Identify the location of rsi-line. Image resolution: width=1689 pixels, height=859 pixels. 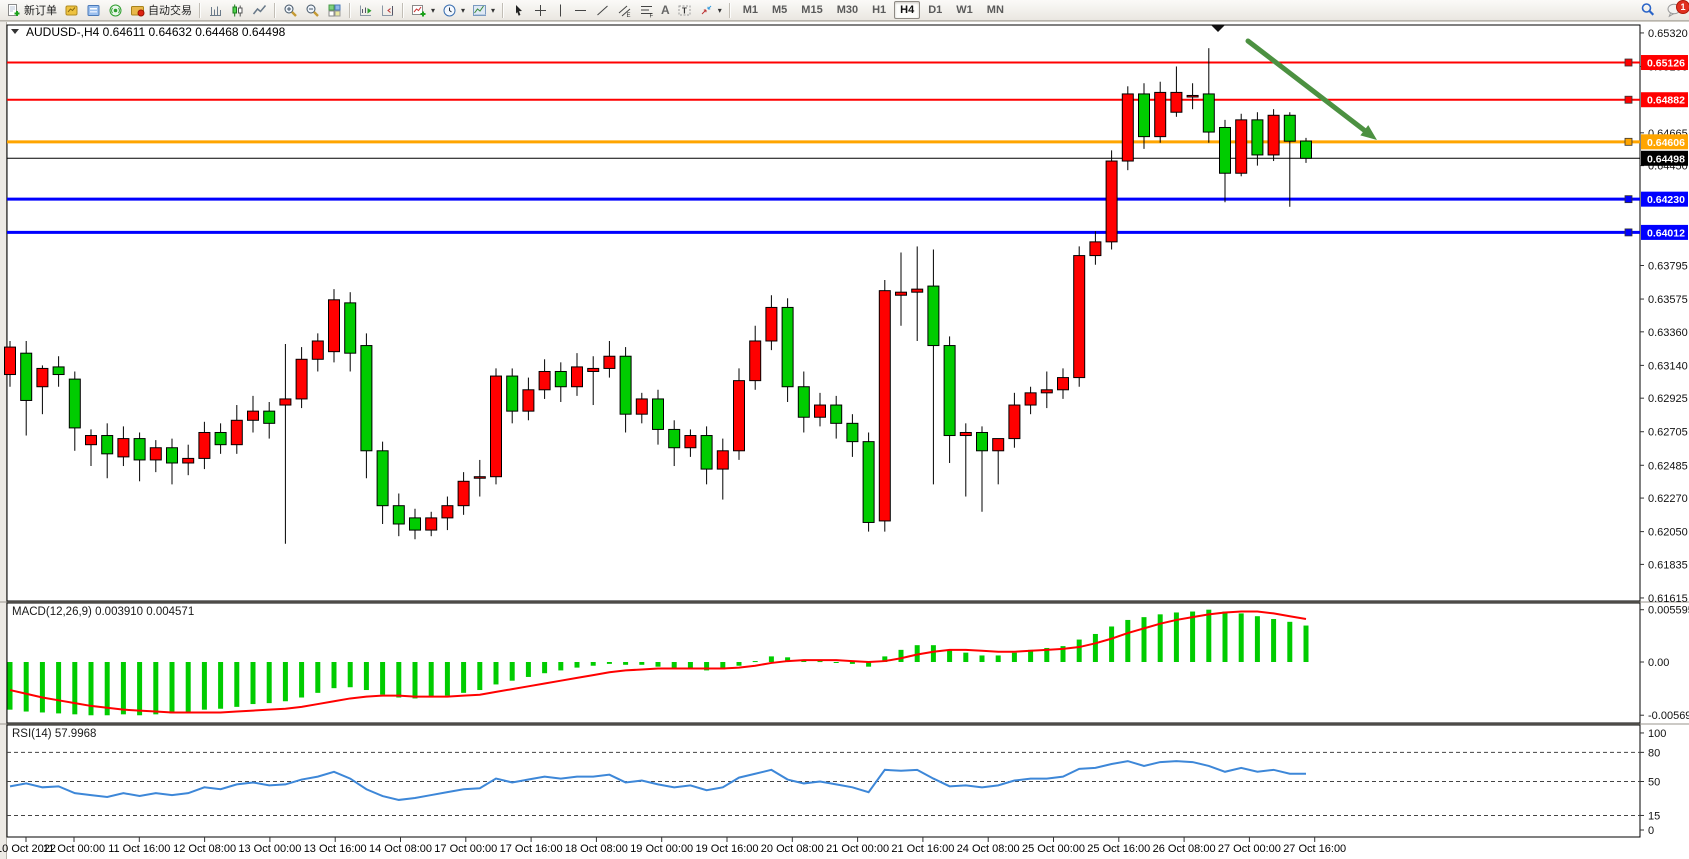
(657, 780).